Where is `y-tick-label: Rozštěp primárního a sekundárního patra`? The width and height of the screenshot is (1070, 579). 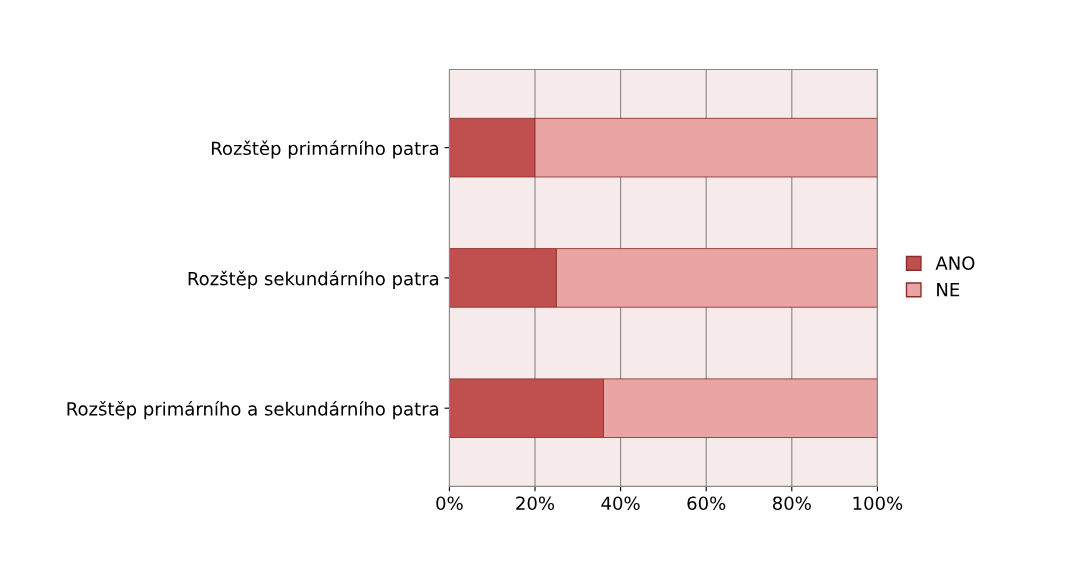
y-tick-label: Rozštěp primárního a sekundárního patra is located at coordinates (253, 410).